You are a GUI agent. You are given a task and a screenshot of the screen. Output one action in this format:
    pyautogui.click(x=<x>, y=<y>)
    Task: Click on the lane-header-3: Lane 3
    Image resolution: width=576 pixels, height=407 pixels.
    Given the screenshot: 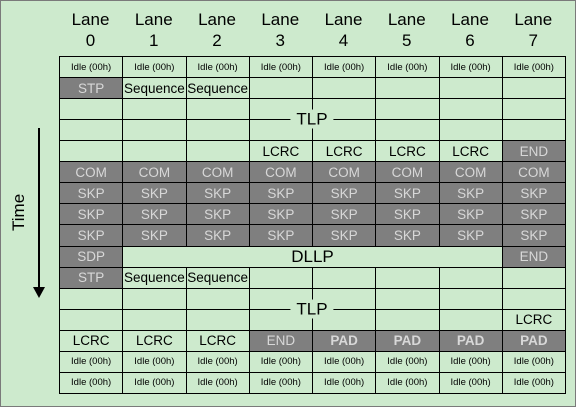 What is the action you would take?
    pyautogui.click(x=280, y=30)
    